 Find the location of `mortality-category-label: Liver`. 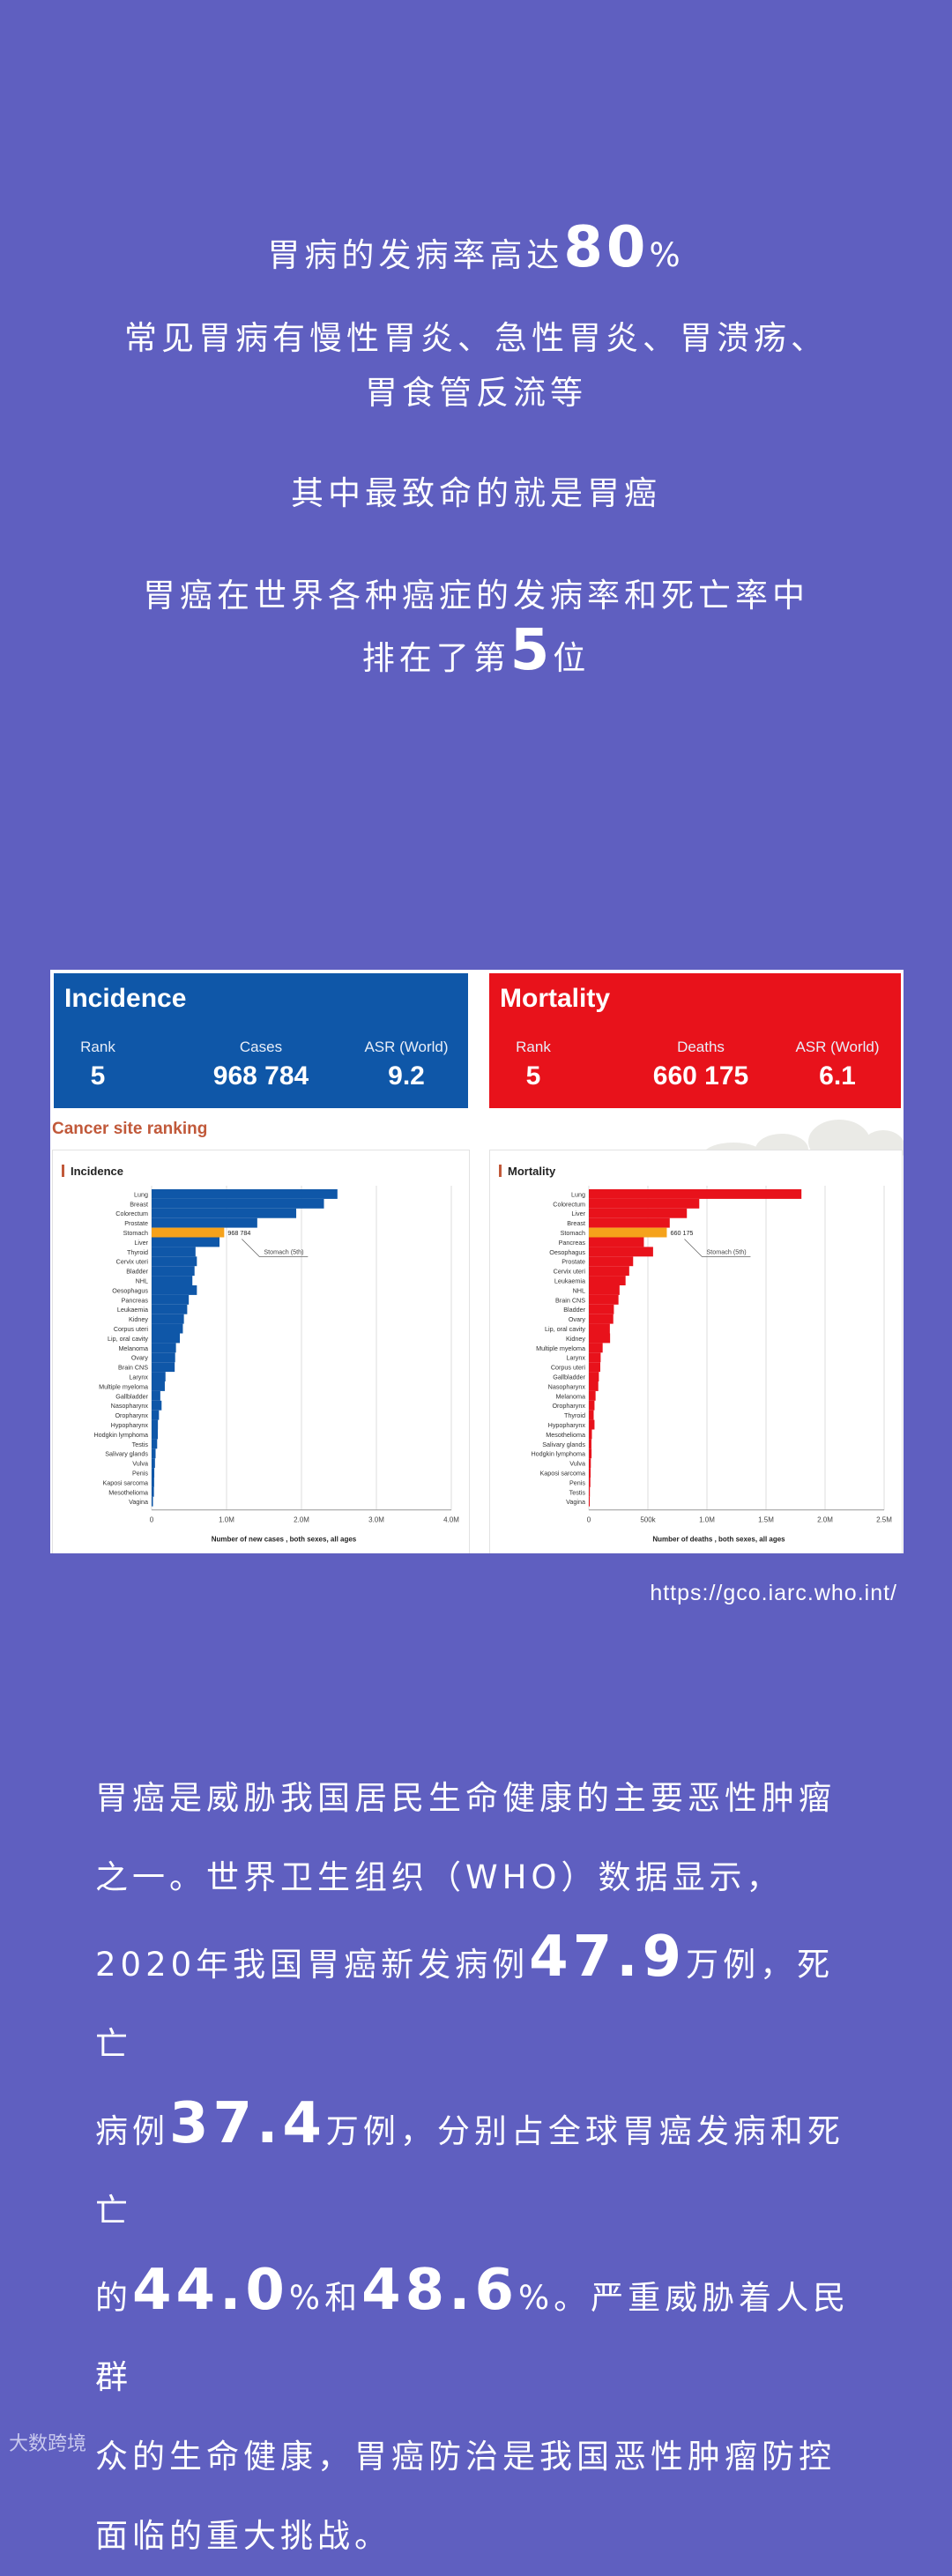

mortality-category-label: Liver is located at coordinates (578, 1213).